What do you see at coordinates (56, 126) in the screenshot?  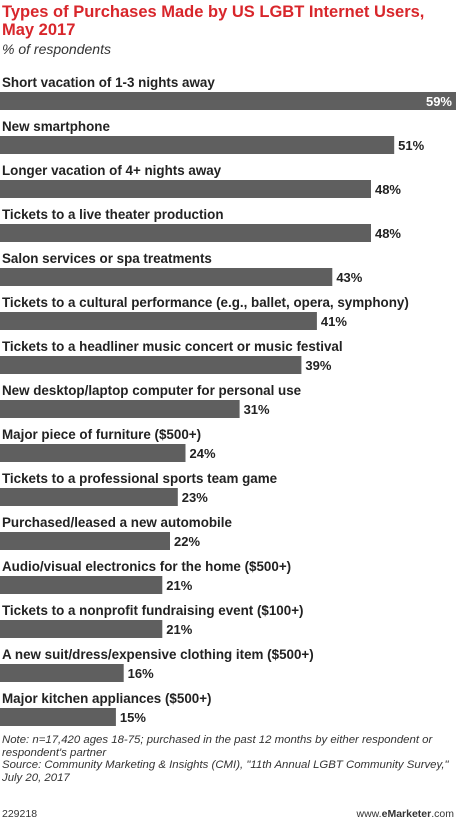 I see `category-label: New smartphone` at bounding box center [56, 126].